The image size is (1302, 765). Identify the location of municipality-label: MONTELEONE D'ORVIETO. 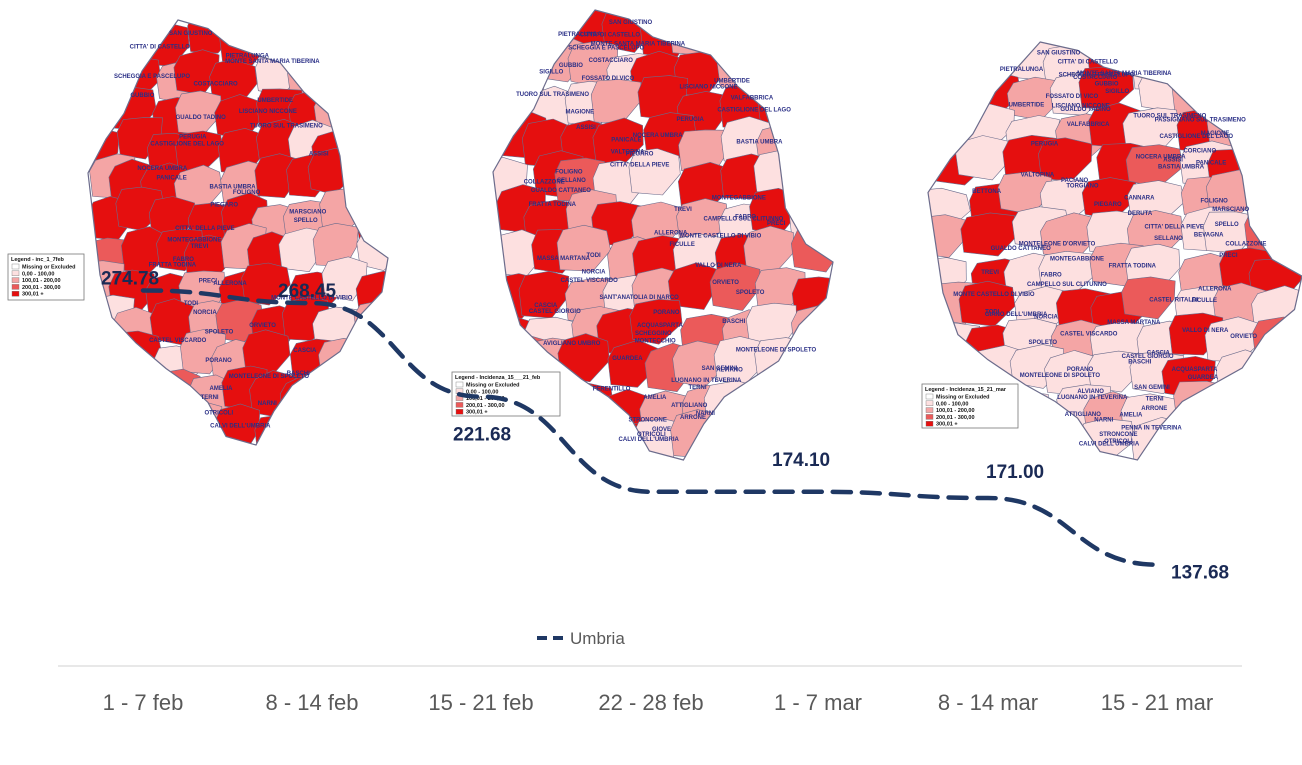
(1057, 244).